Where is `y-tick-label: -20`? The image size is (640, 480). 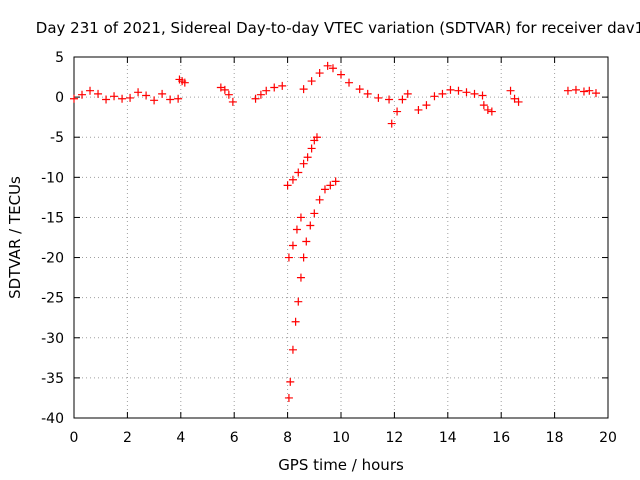 y-tick-label: -20 is located at coordinates (52, 259).